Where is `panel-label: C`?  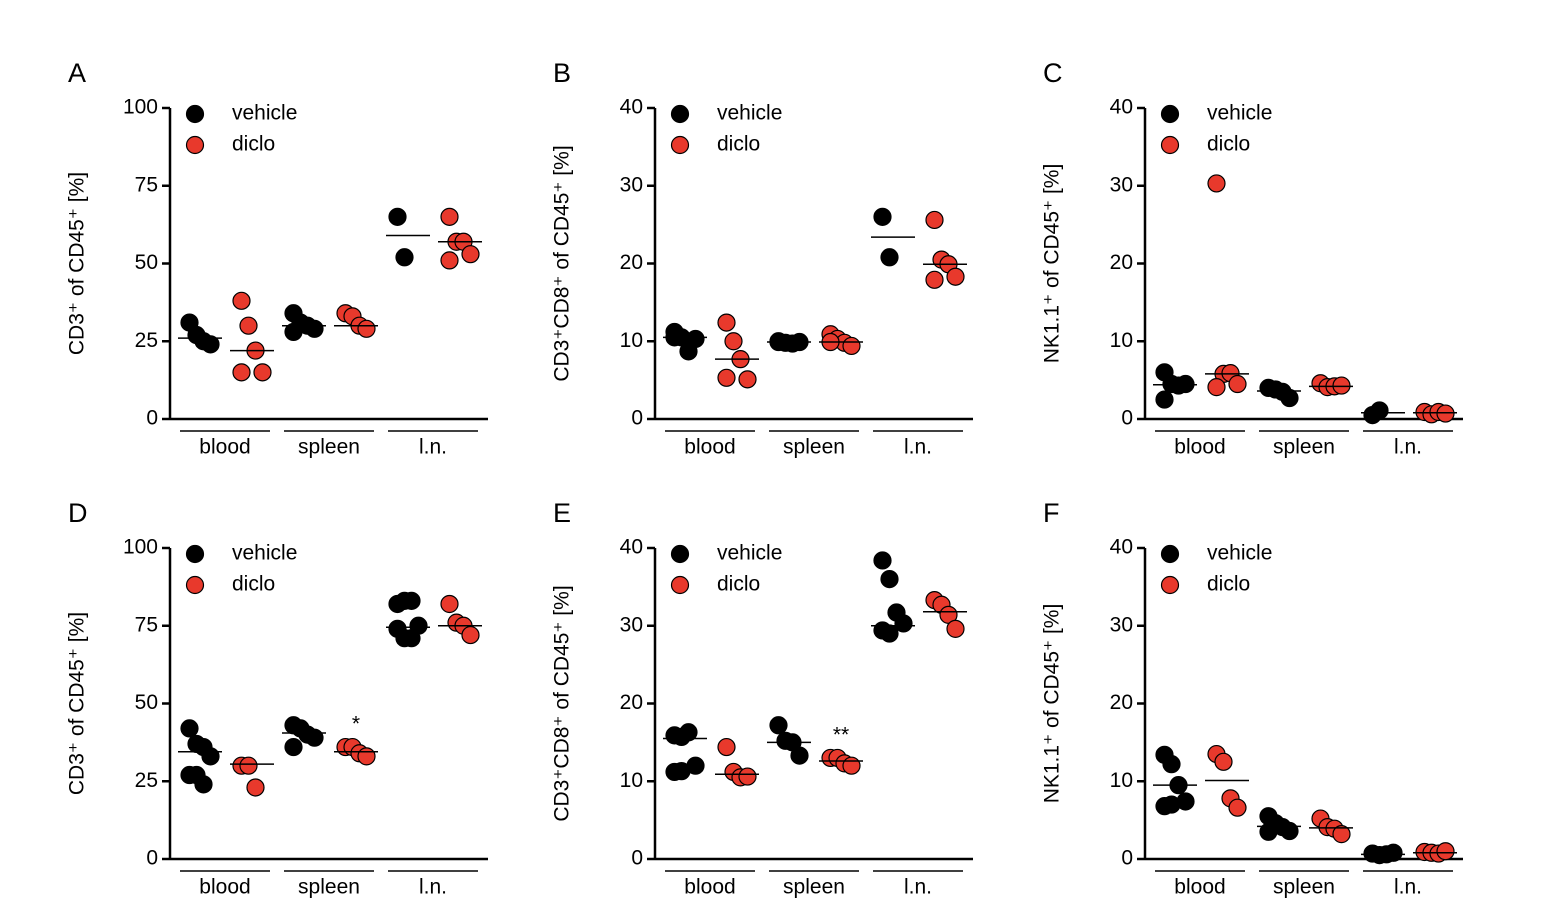
panel-label: C is located at coordinates (1053, 73).